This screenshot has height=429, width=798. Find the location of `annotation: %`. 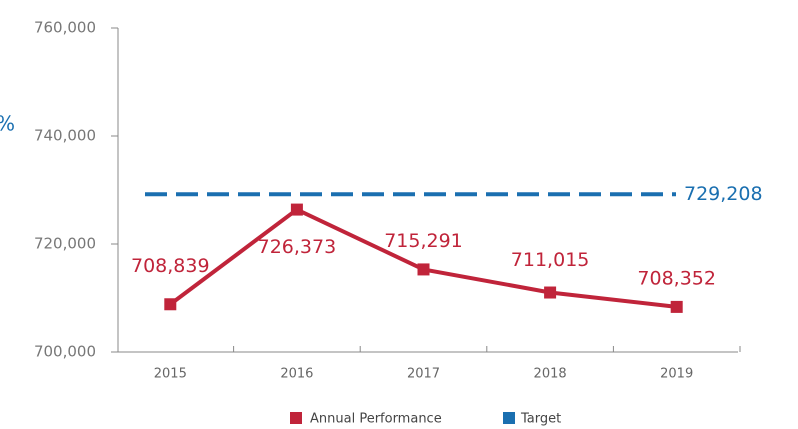

annotation: % is located at coordinates (7, 124).